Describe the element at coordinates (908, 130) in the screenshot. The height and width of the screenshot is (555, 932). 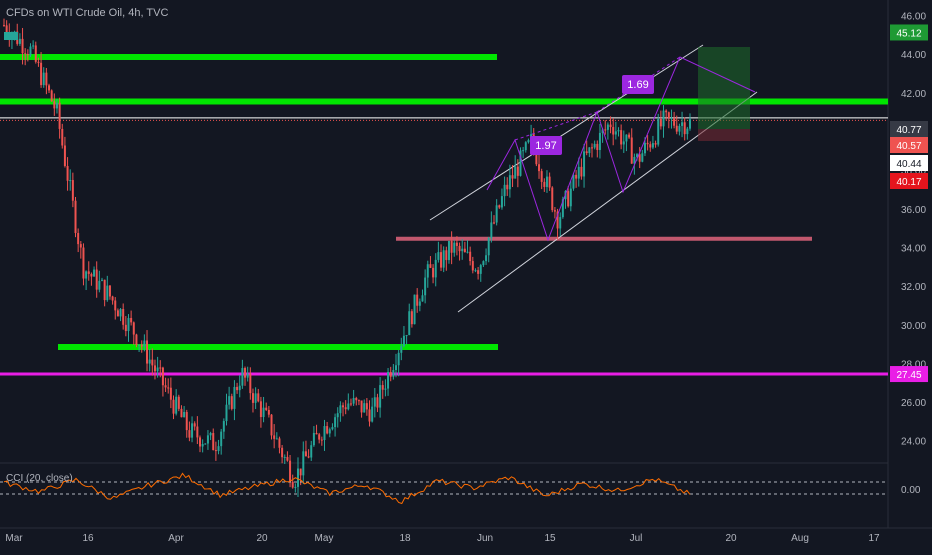
I see `price-label: 40.77` at that location.